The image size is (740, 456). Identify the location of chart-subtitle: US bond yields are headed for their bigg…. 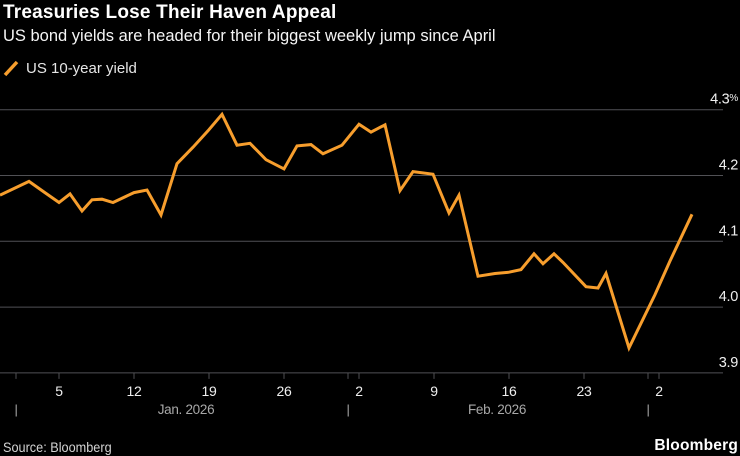
(249, 36).